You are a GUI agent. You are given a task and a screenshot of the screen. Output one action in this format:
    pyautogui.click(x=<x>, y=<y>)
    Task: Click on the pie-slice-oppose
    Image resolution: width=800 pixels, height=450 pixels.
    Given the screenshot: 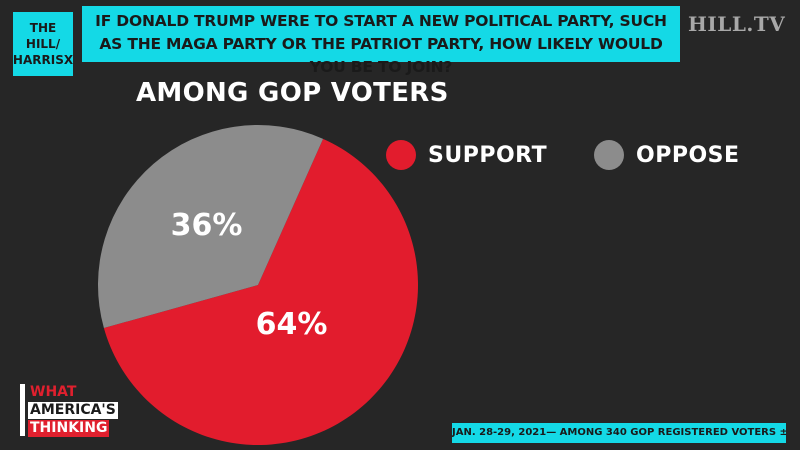 What is the action you would take?
    pyautogui.click(x=211, y=227)
    